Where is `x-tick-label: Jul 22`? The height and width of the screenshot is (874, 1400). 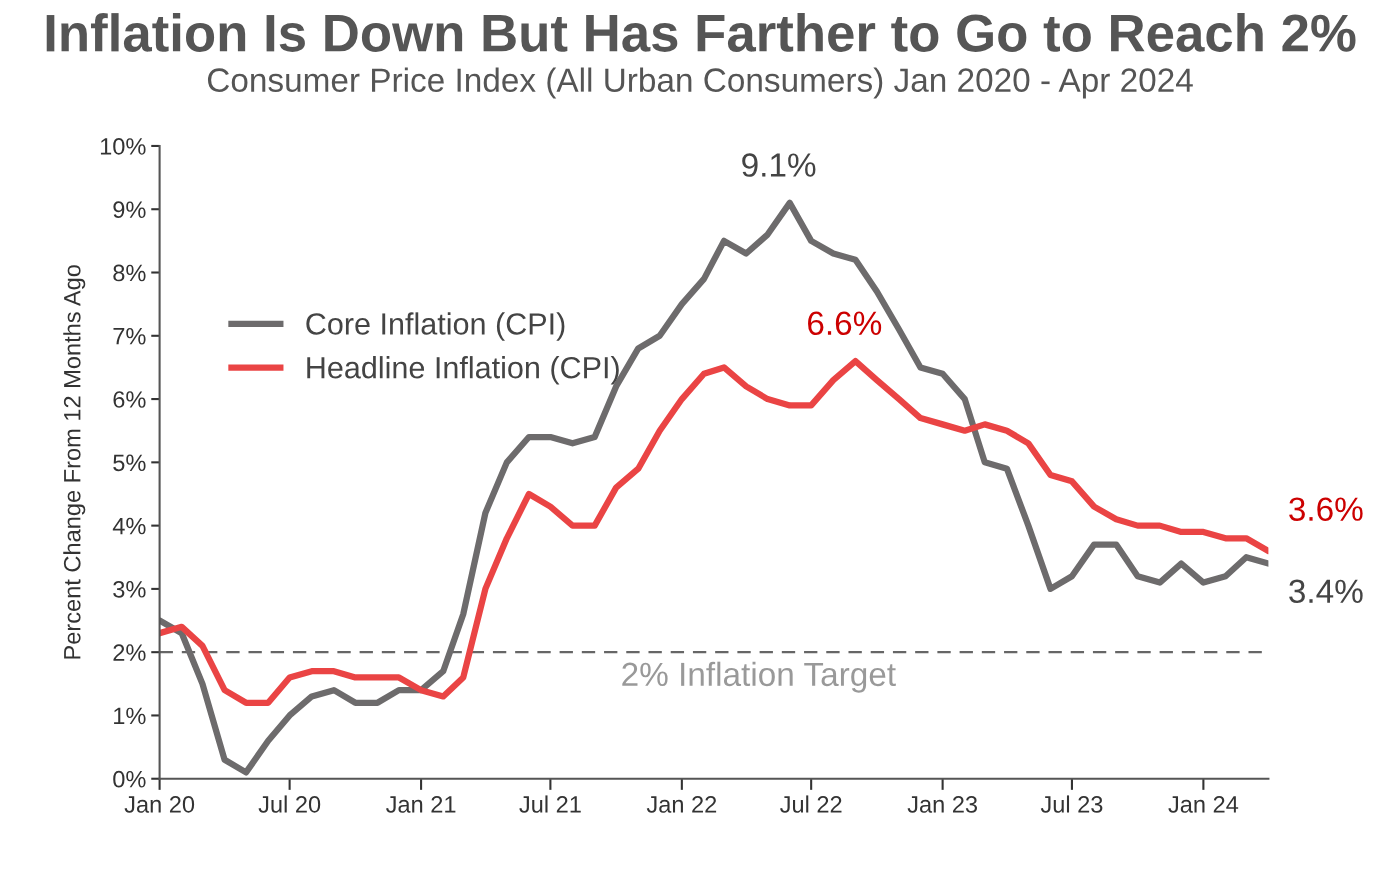
x-tick-label: Jul 22 is located at coordinates (811, 804).